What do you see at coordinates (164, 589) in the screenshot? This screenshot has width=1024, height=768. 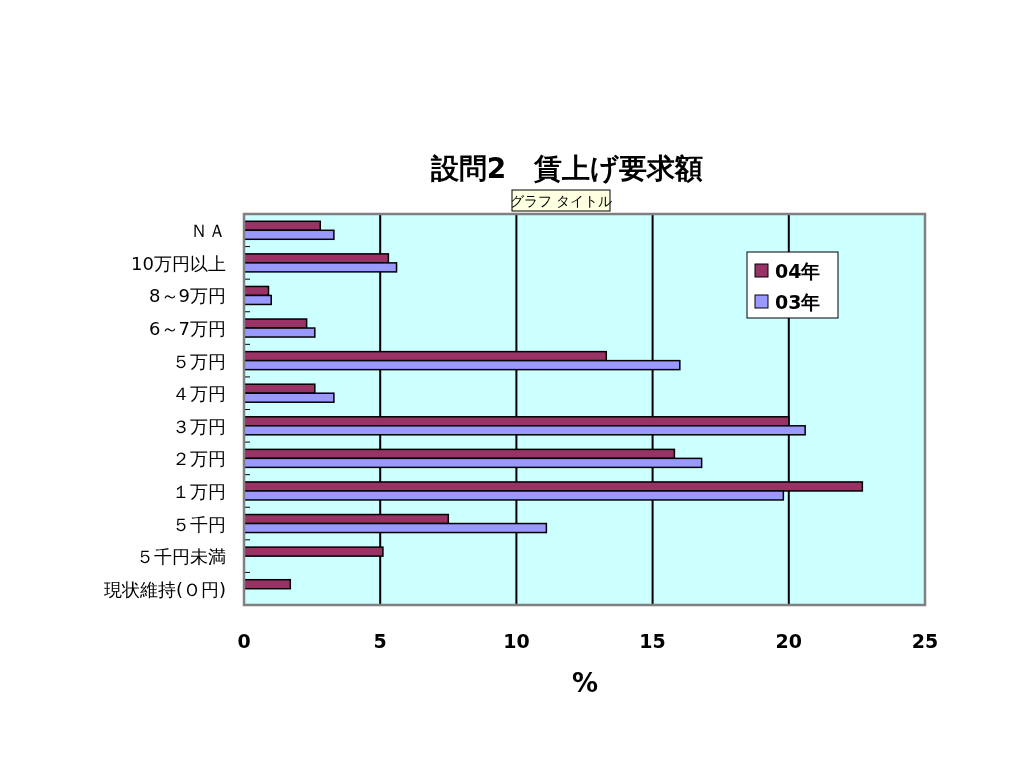 I see `y-tick-label: 現状維持(Ｏ円)` at bounding box center [164, 589].